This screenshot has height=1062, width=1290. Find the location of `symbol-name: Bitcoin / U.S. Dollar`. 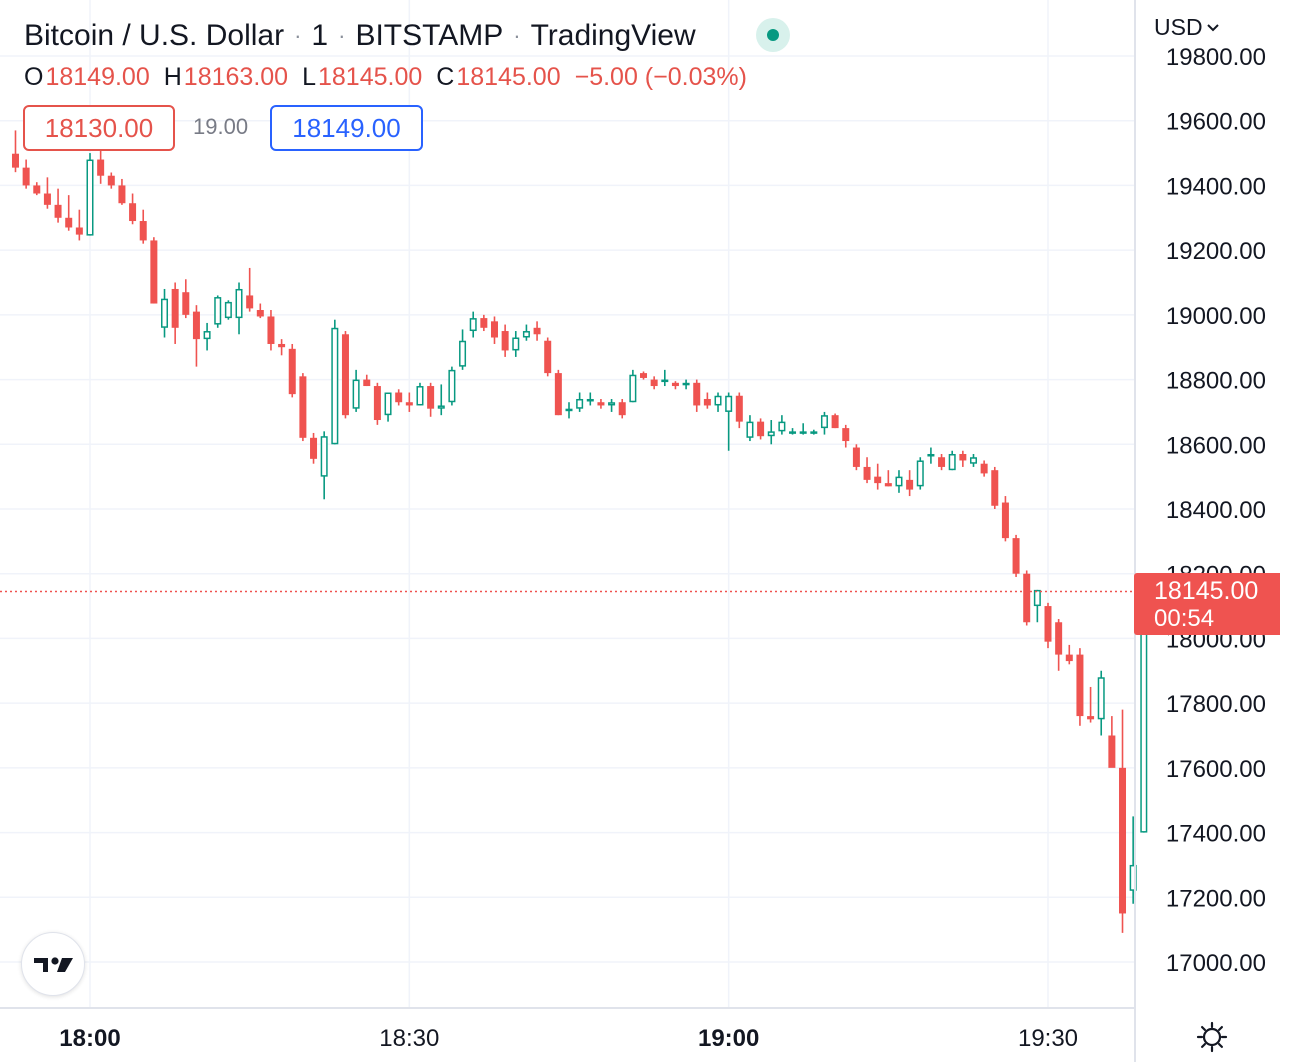

symbol-name: Bitcoin / U.S. Dollar is located at coordinates (154, 35).